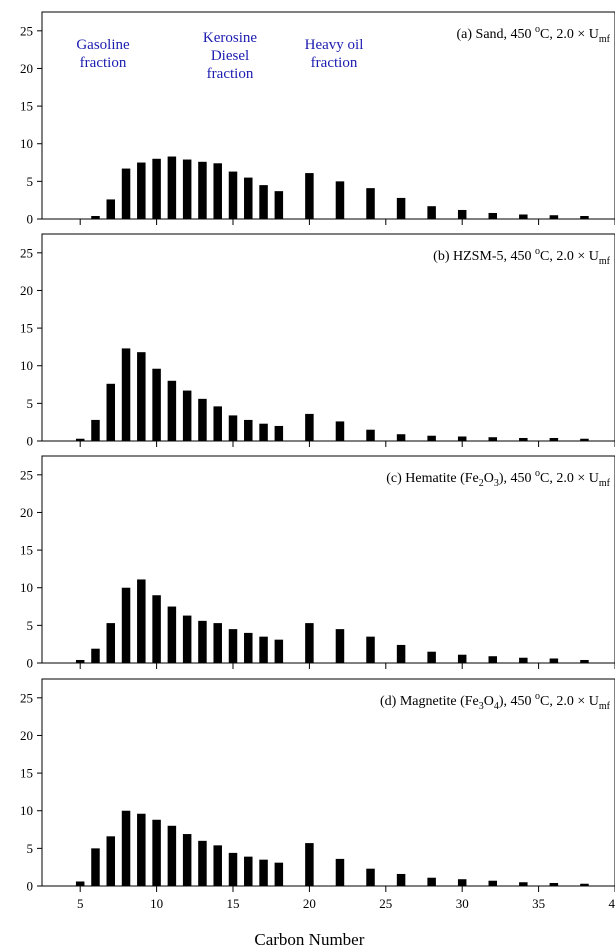 This screenshot has height=949, width=615. What do you see at coordinates (279, 874) in the screenshot?
I see `bar-c18` at bounding box center [279, 874].